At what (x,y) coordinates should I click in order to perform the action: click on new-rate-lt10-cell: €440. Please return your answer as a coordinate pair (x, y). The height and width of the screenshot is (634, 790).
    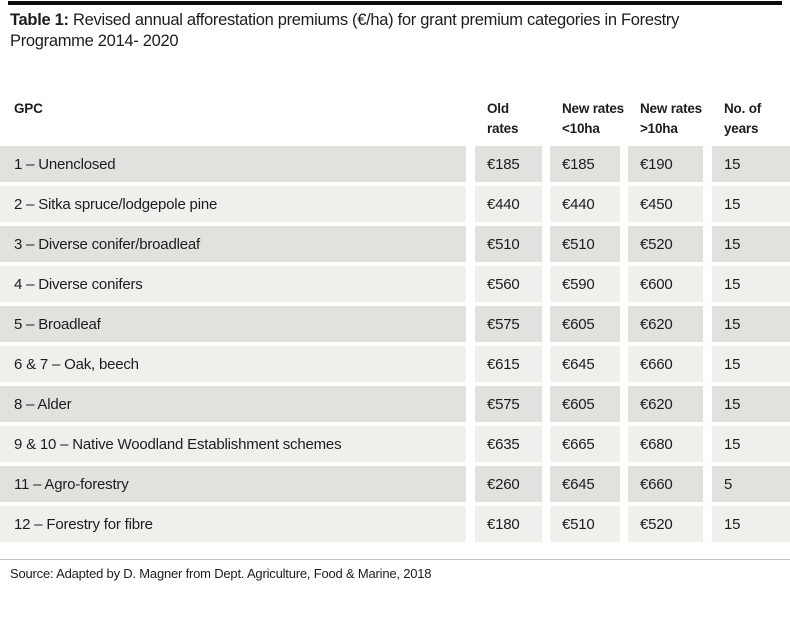
    Looking at the image, I should click on (585, 204).